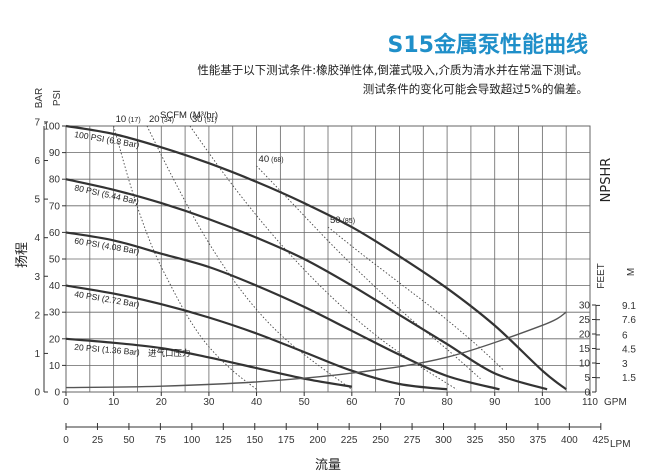  What do you see at coordinates (37, 315) in the screenshot?
I see `y-tick-label-bar: 2` at bounding box center [37, 315].